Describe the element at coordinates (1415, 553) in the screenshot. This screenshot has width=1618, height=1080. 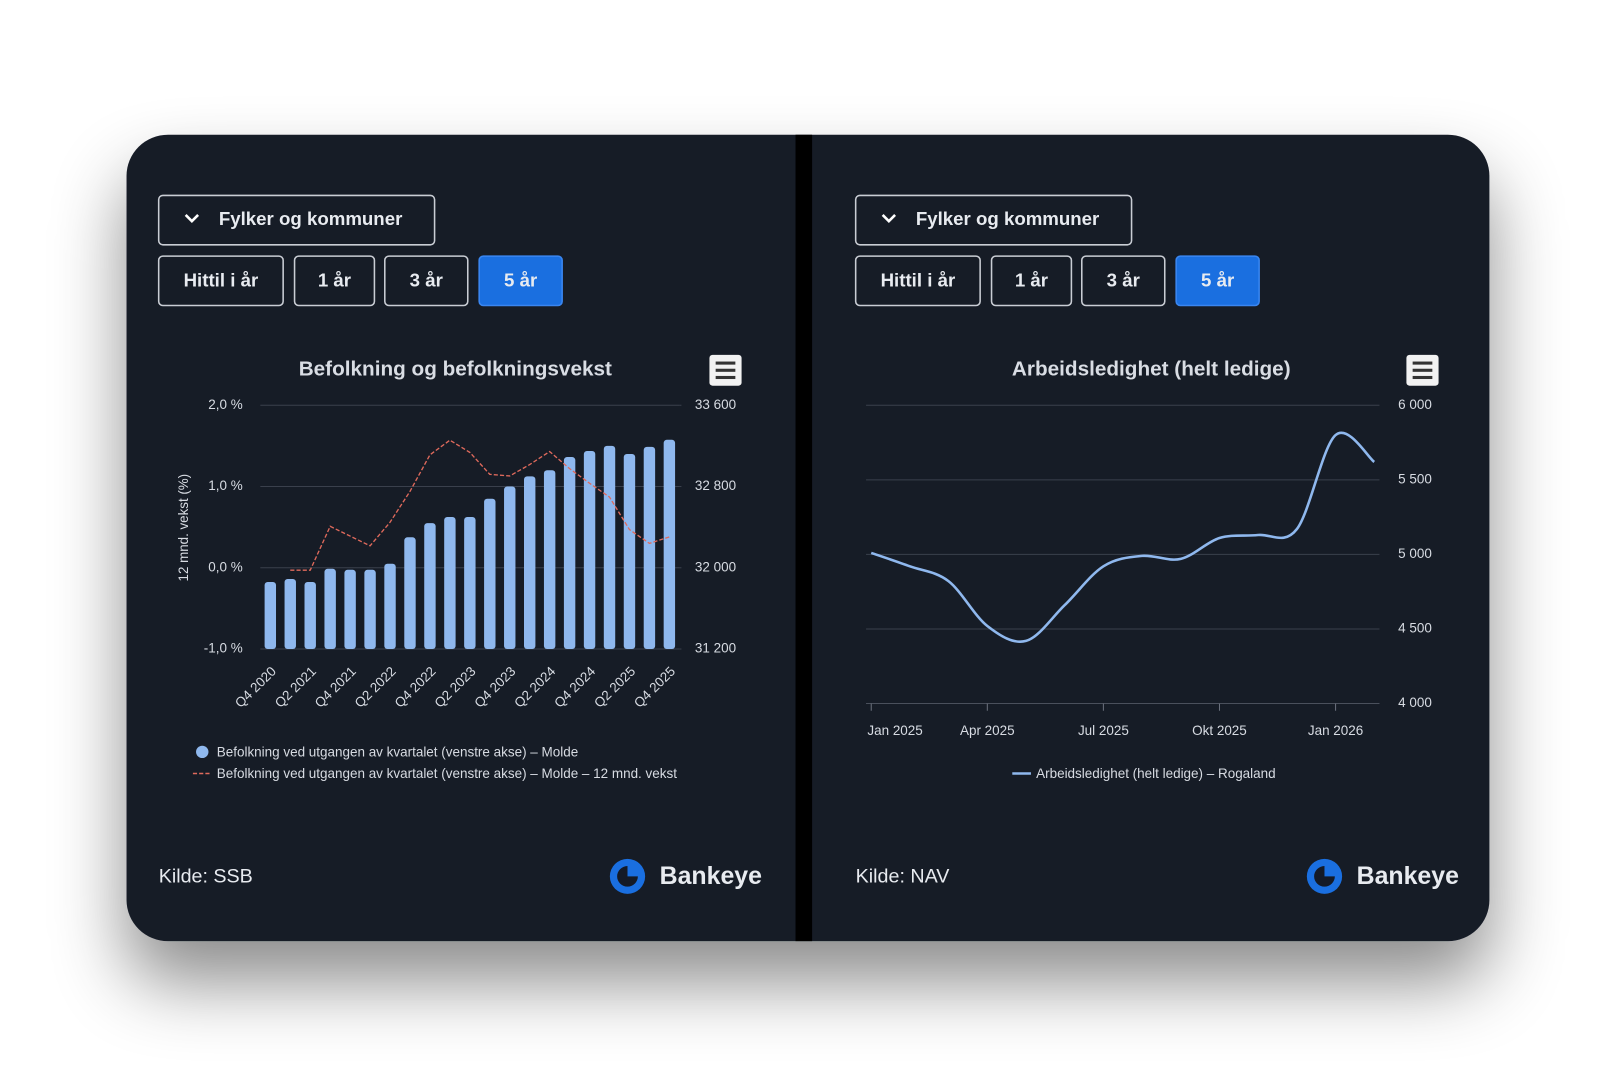
I see `y-tick-label: 5 000` at that location.